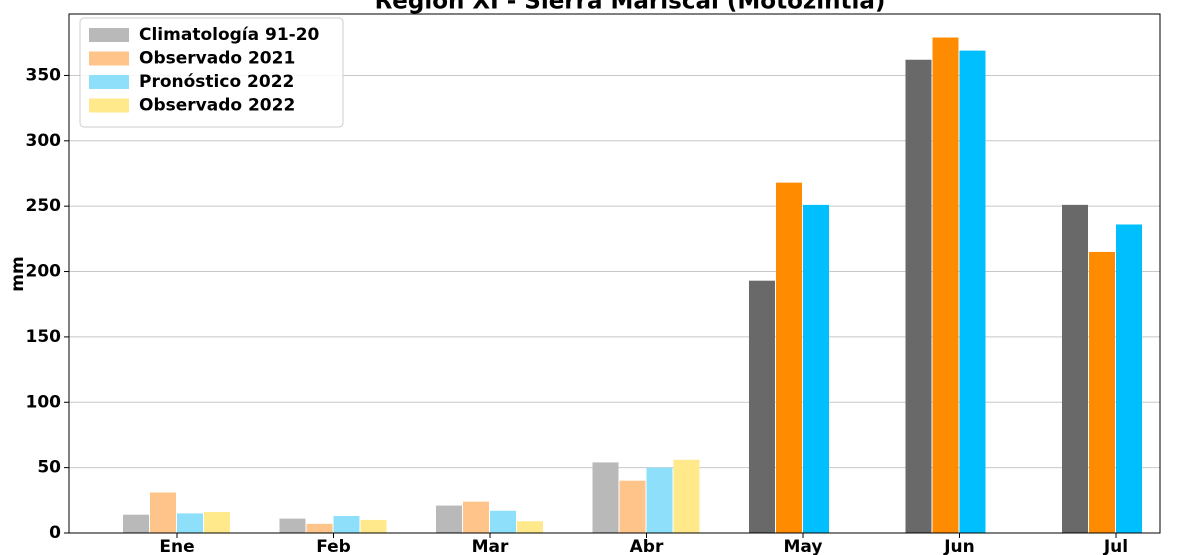 This screenshot has height=555, width=1187. I want to click on x-tick-label: Mar, so click(490, 546).